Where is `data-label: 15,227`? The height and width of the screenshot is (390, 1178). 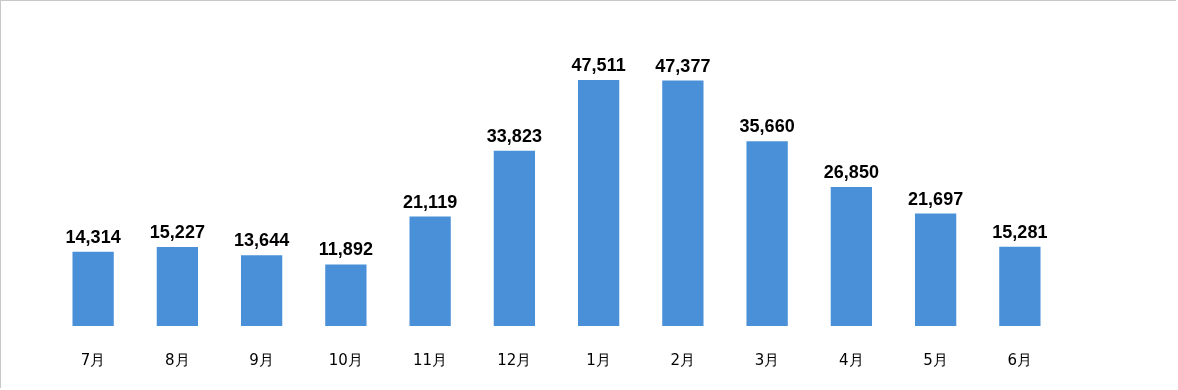
data-label: 15,227 is located at coordinates (177, 232).